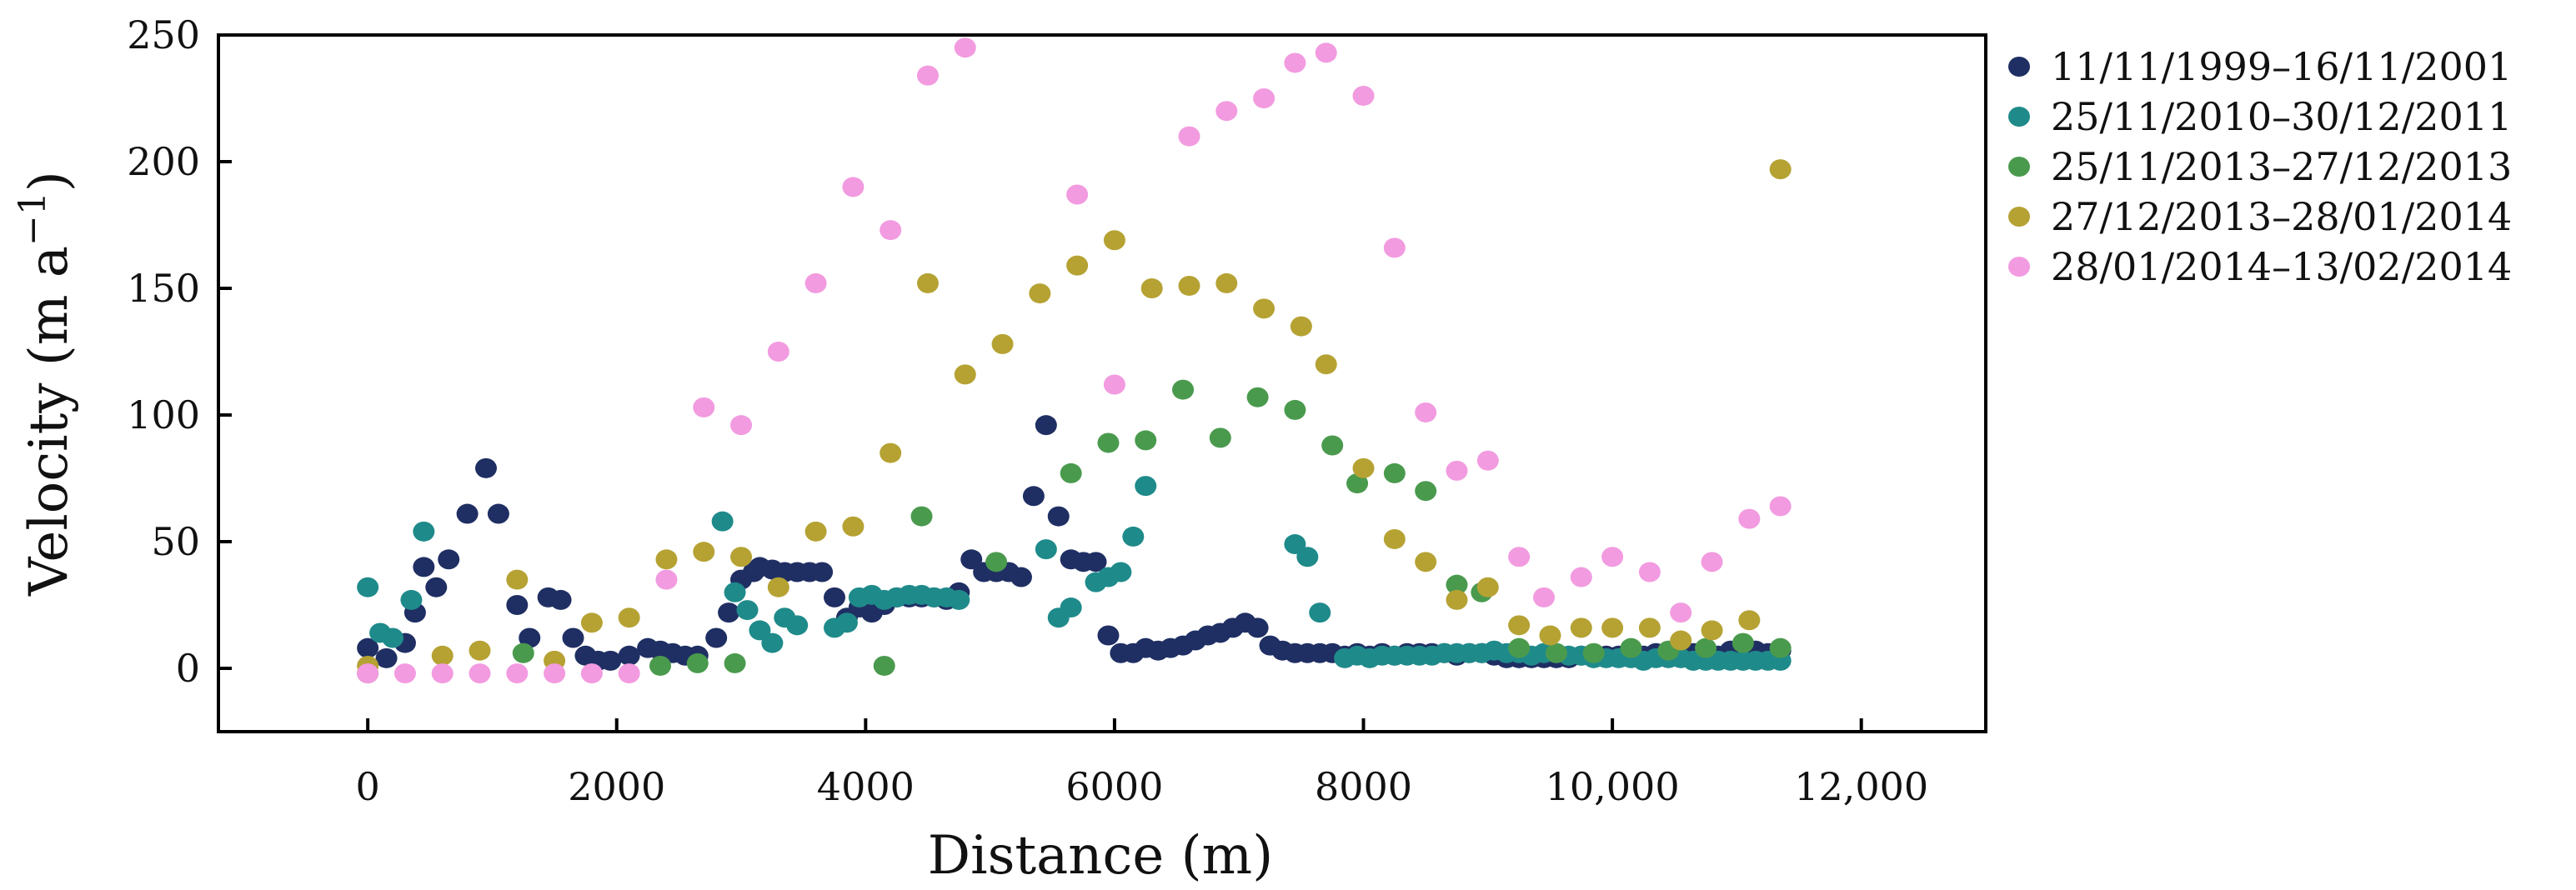  I want to click on y-tick-label: 0, so click(188, 668).